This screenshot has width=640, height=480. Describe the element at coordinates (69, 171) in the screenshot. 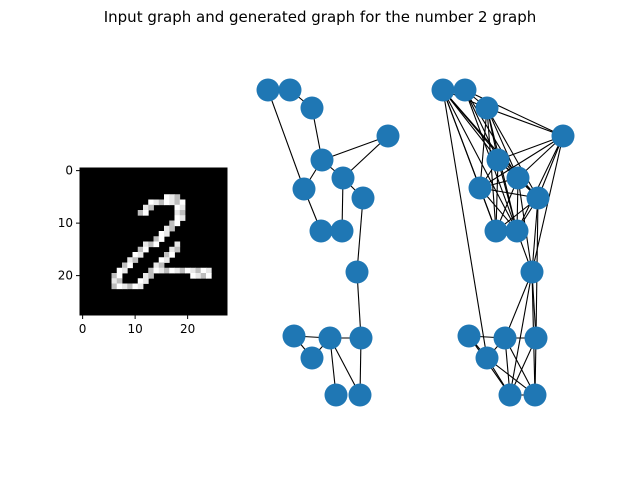

I see `y-tick-label: 0` at that location.